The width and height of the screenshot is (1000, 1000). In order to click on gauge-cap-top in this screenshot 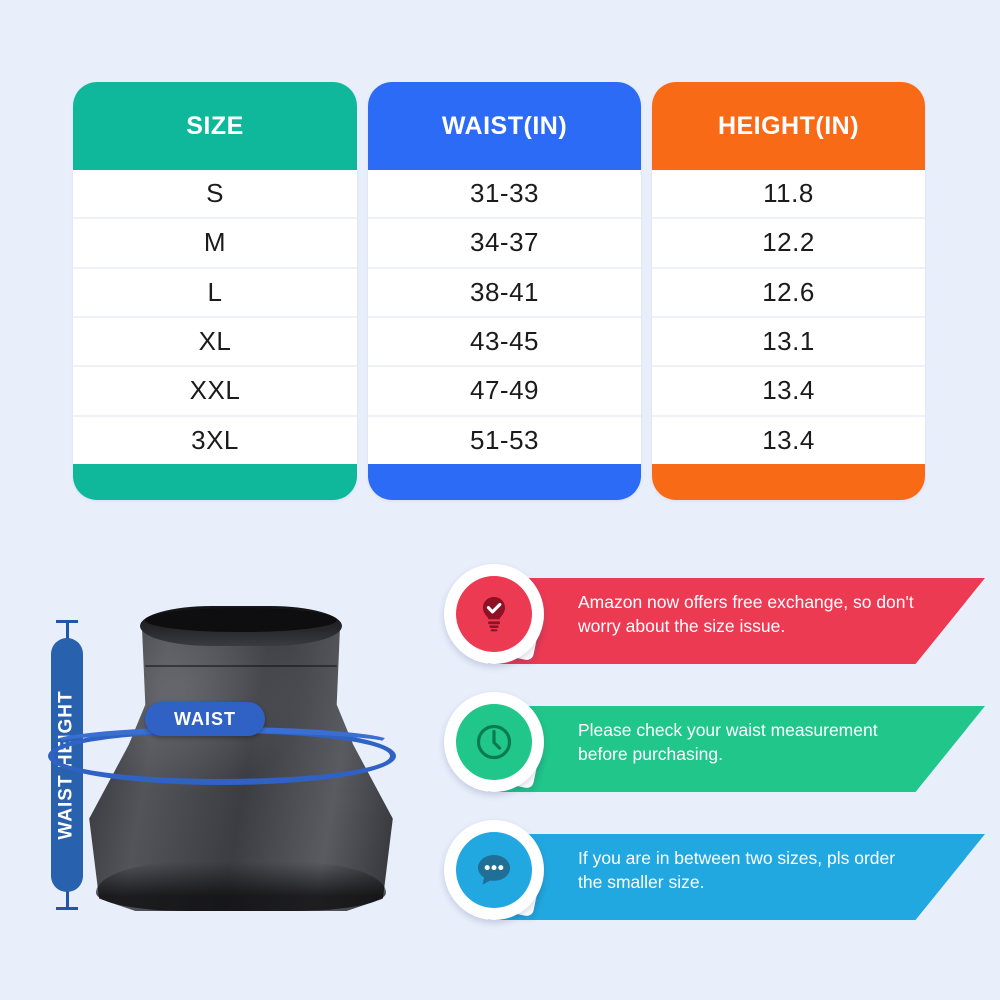, I will do `click(67, 621)`.